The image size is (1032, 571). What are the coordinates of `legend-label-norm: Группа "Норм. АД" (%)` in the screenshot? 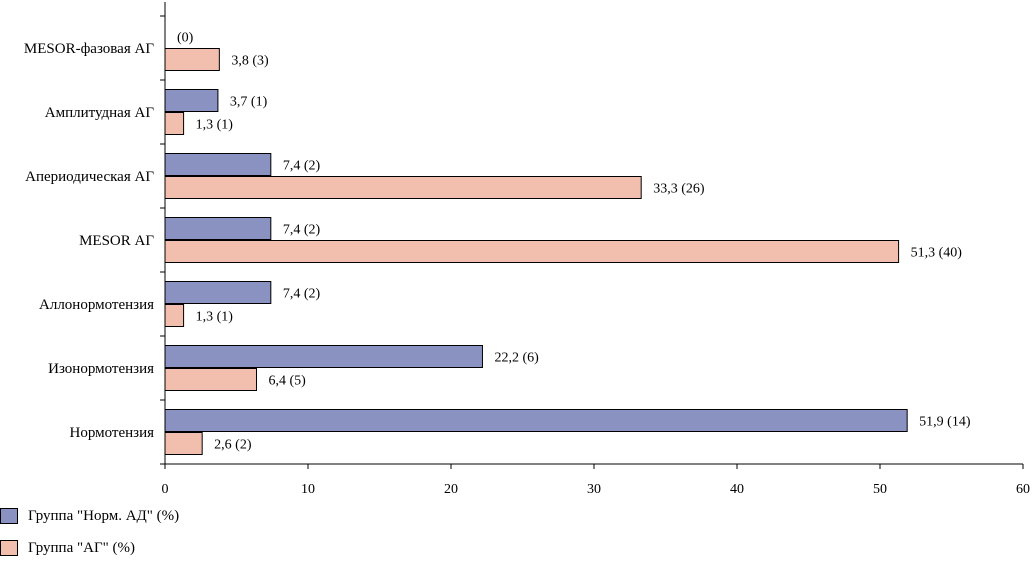 It's located at (104, 515).